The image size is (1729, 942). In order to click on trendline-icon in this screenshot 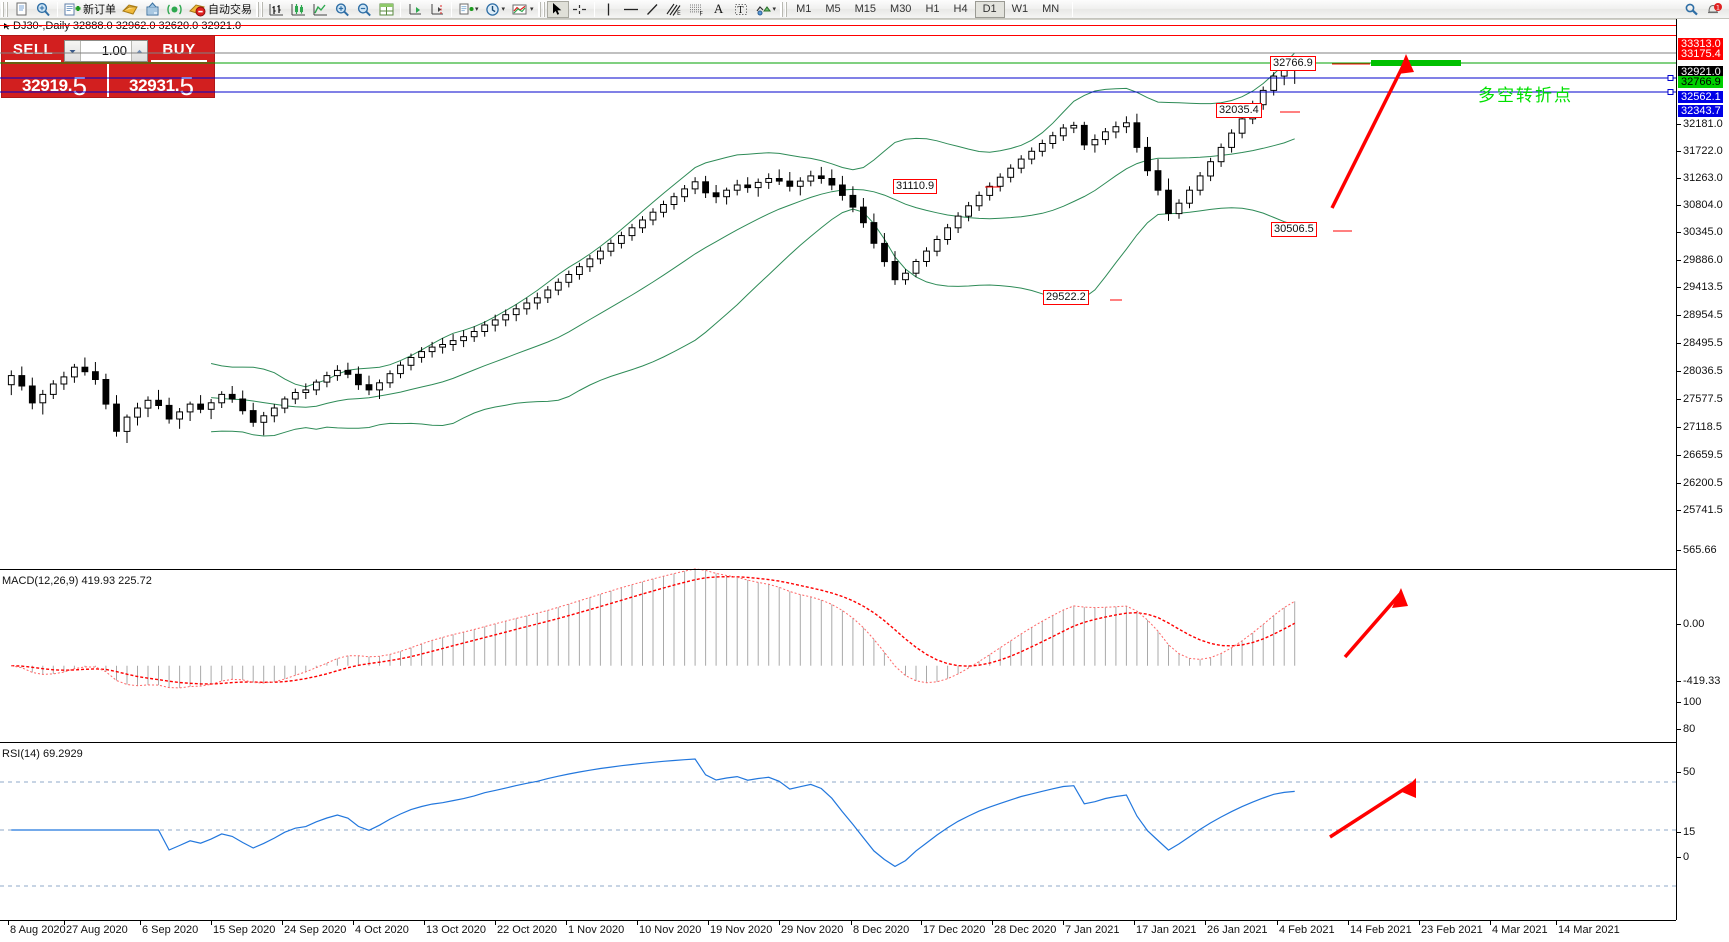, I will do `click(653, 9)`.